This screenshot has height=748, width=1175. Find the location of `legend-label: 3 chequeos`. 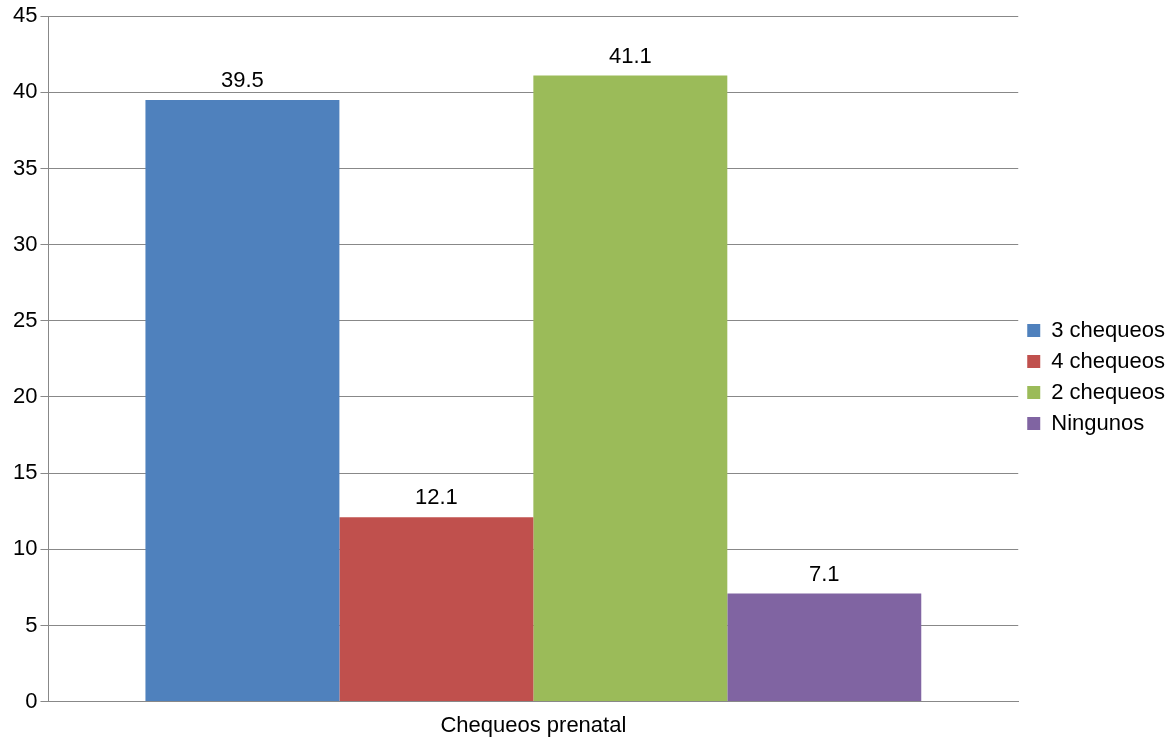

legend-label: 3 chequeos is located at coordinates (1108, 329).